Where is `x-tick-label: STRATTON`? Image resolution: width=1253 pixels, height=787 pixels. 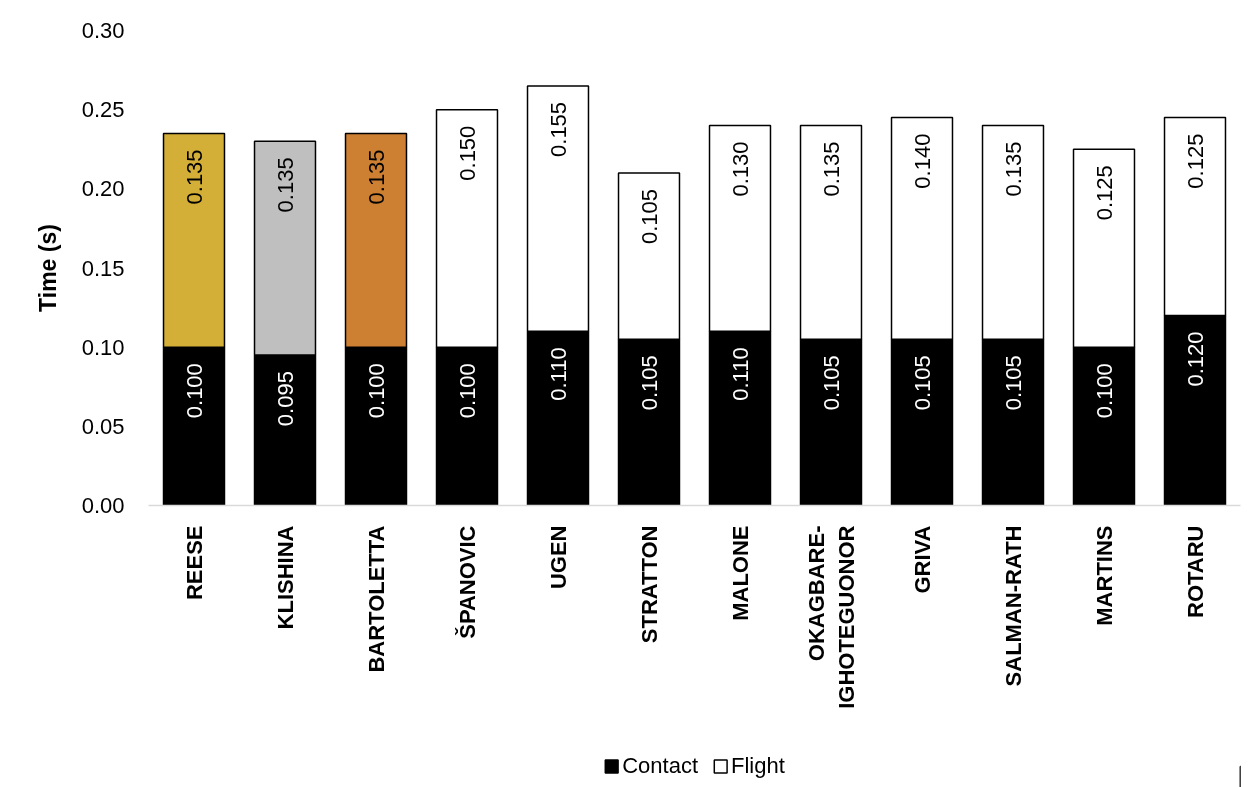 x-tick-label: STRATTON is located at coordinates (649, 584).